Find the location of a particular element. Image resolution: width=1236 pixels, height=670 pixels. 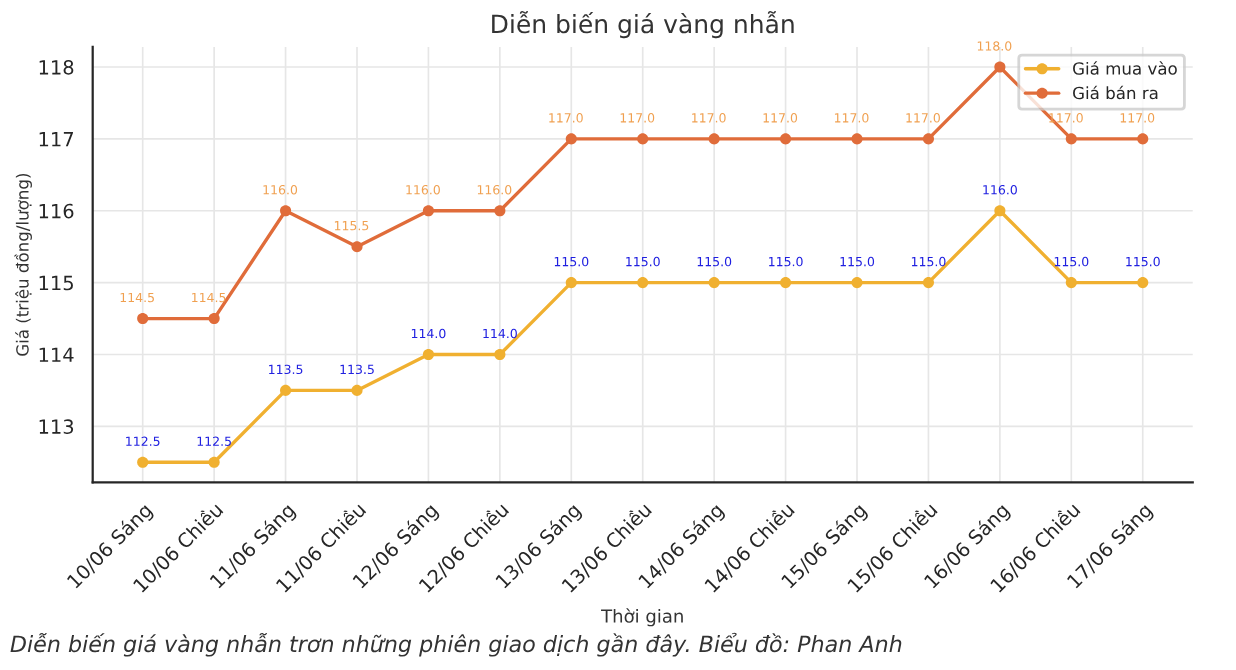

legend-label: Giá bán ra is located at coordinates (1115, 92).